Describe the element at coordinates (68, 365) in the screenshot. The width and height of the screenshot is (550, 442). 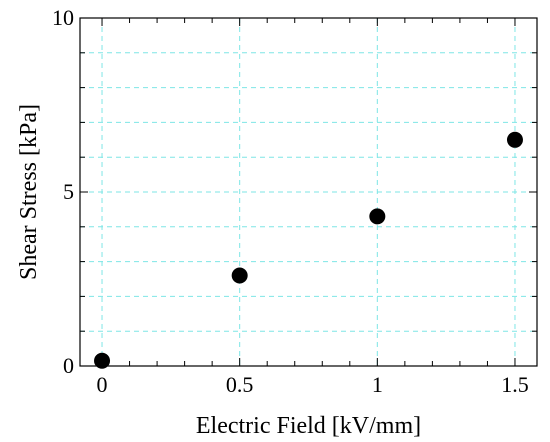
I see `y-tick-label: 0` at that location.